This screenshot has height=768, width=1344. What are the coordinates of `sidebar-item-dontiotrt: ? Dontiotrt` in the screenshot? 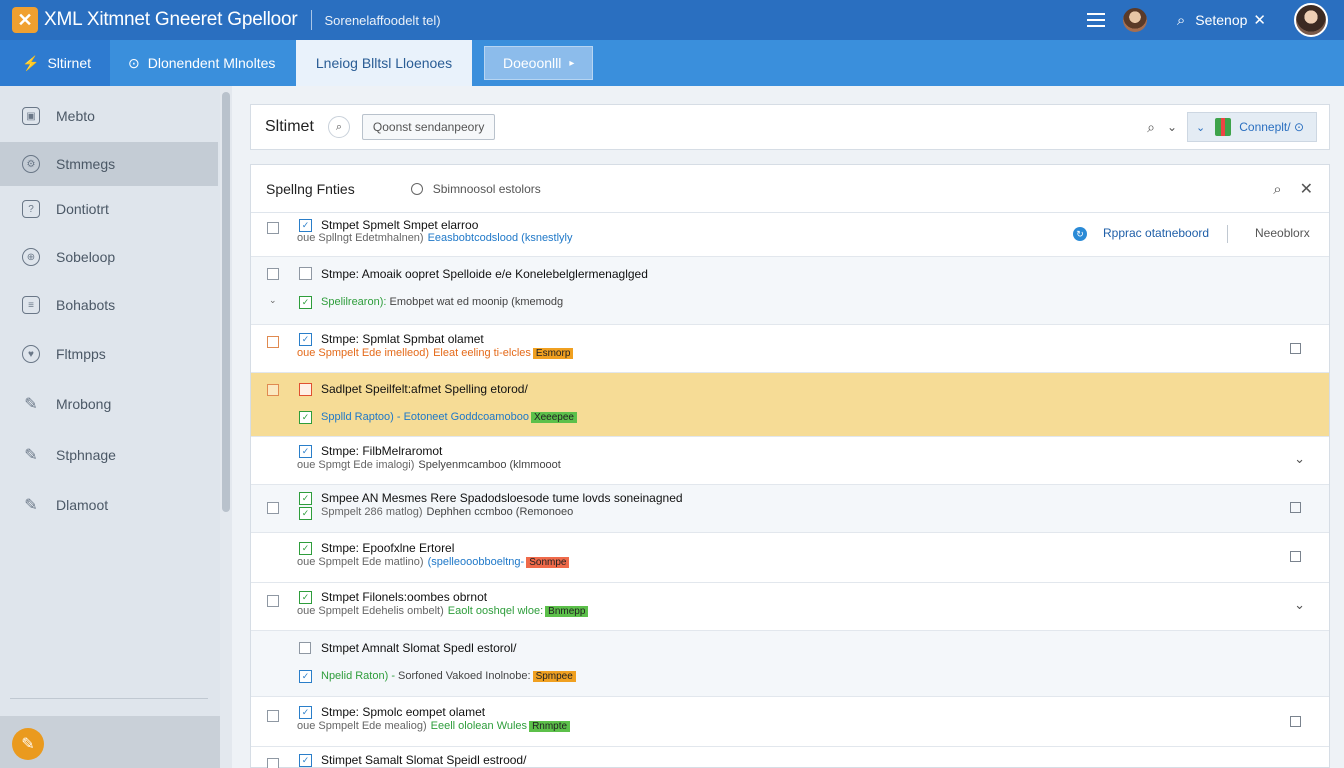 It's located at (109, 209).